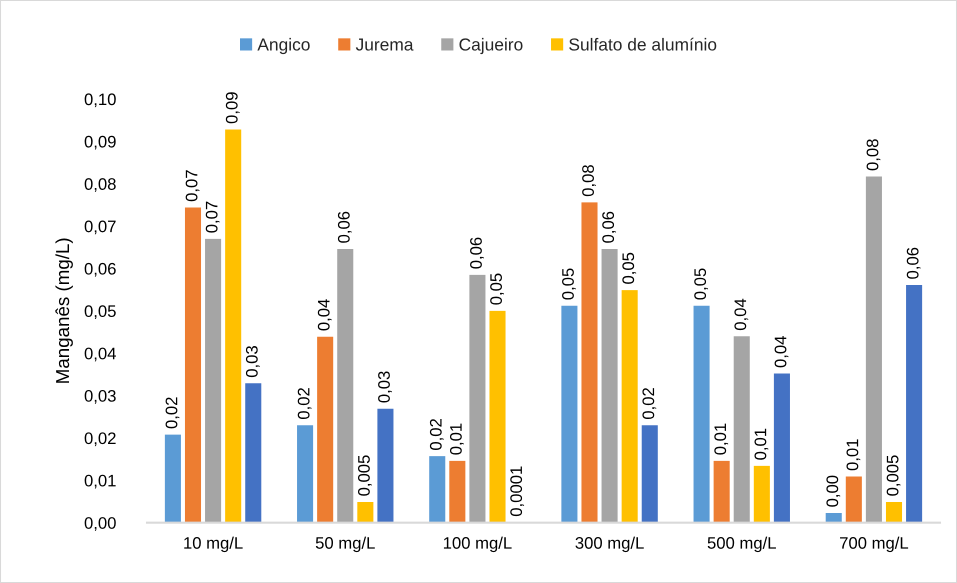 The width and height of the screenshot is (957, 583). What do you see at coordinates (283, 46) in the screenshot?
I see `legend-label: Angico` at bounding box center [283, 46].